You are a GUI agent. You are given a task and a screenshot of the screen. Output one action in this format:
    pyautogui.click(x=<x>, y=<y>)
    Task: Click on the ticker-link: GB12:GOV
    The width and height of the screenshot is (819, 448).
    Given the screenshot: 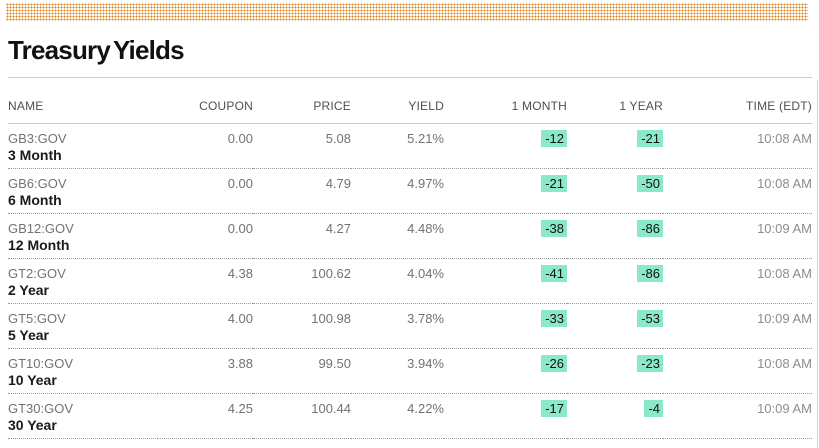 What is the action you would take?
    pyautogui.click(x=41, y=228)
    